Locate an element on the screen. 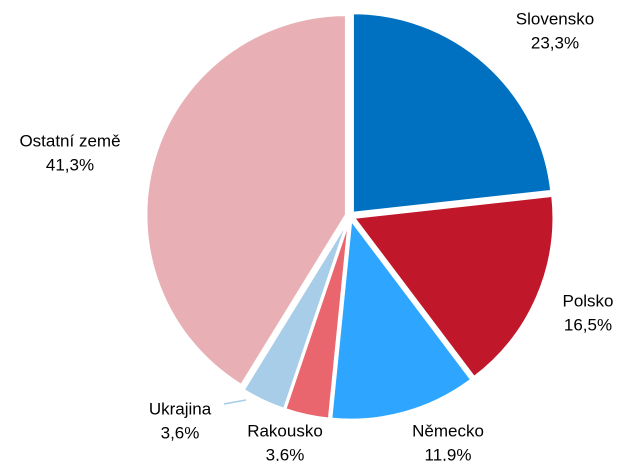 This screenshot has width=621, height=461. slice-value-label: 16,5% is located at coordinates (588, 324).